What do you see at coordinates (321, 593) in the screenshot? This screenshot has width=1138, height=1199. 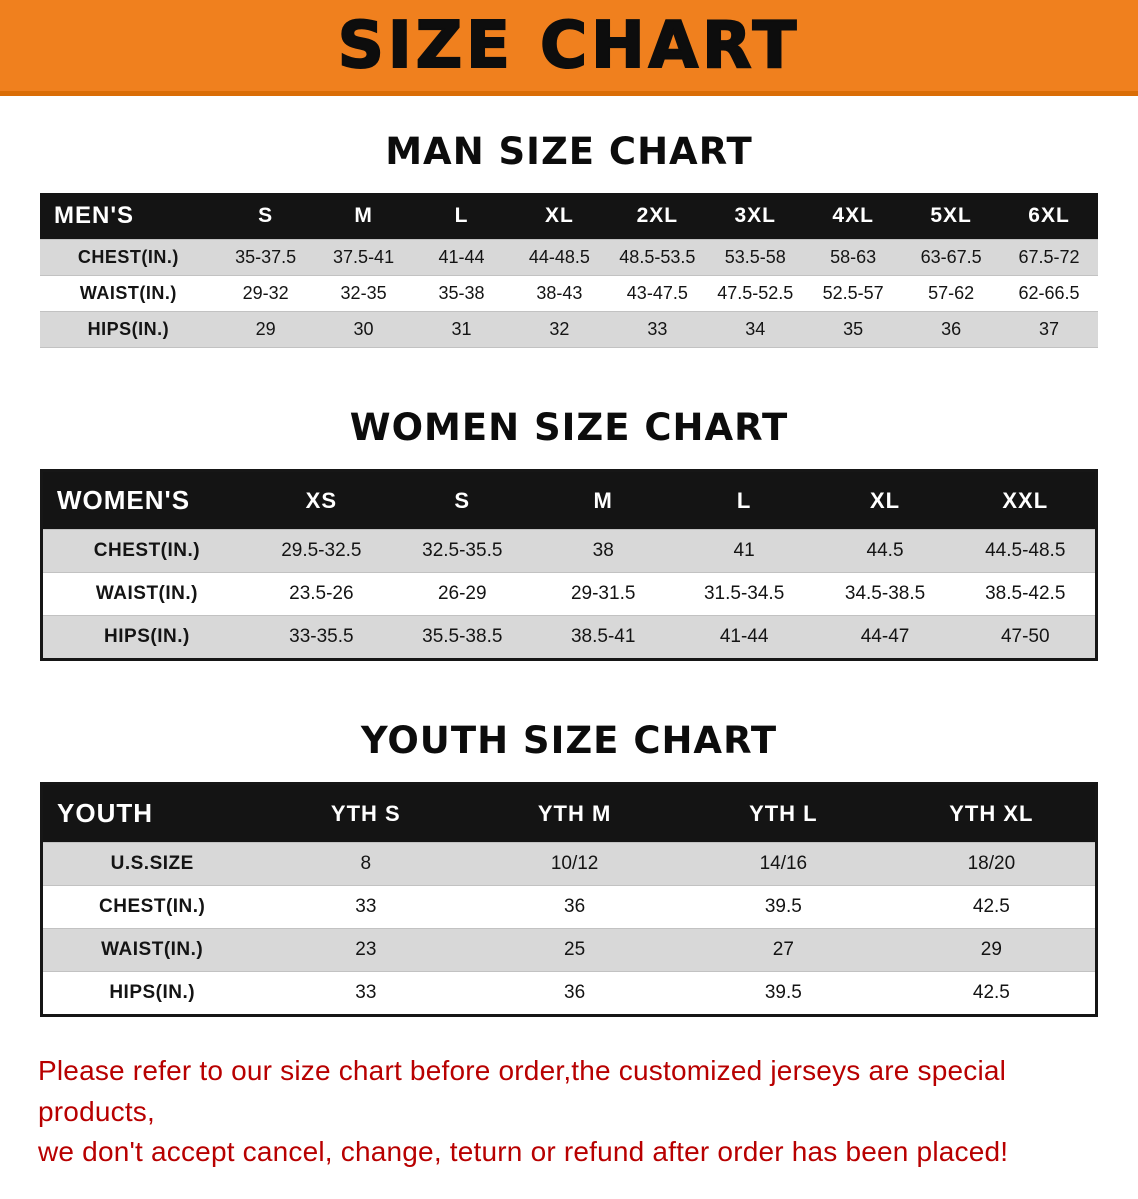 I see `data-cell: 23.5-26` at bounding box center [321, 593].